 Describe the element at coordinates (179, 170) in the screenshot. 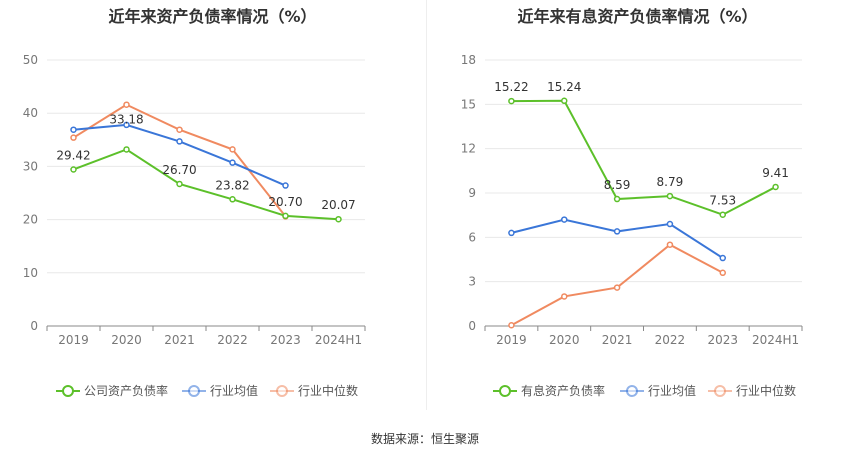

I see `data-label: 26.70` at that location.